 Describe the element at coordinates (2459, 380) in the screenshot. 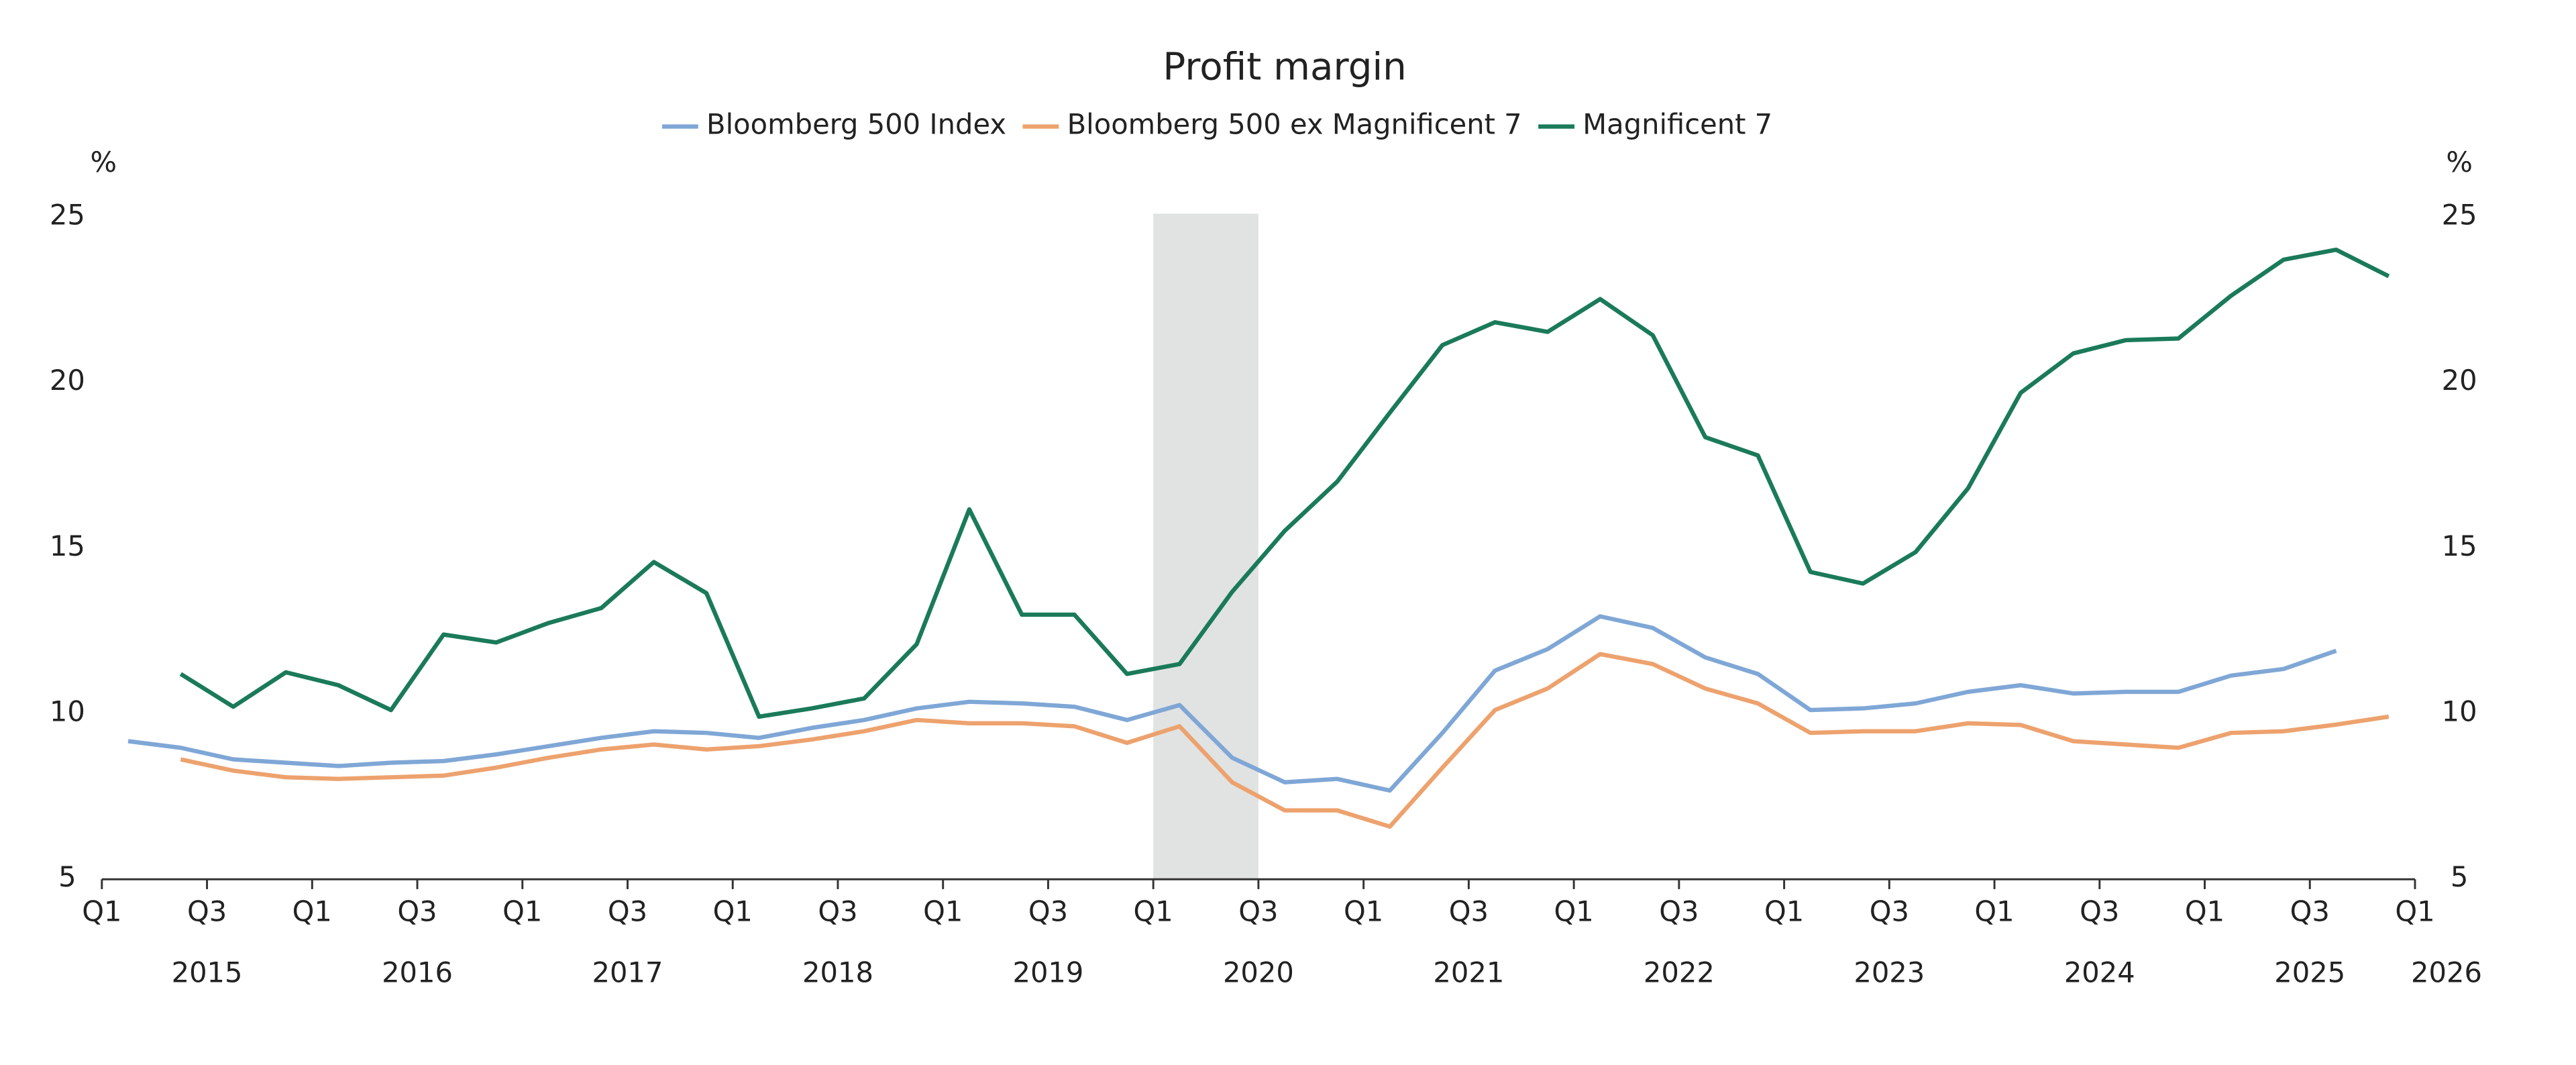

I see `y2-tick-label: 20` at that location.